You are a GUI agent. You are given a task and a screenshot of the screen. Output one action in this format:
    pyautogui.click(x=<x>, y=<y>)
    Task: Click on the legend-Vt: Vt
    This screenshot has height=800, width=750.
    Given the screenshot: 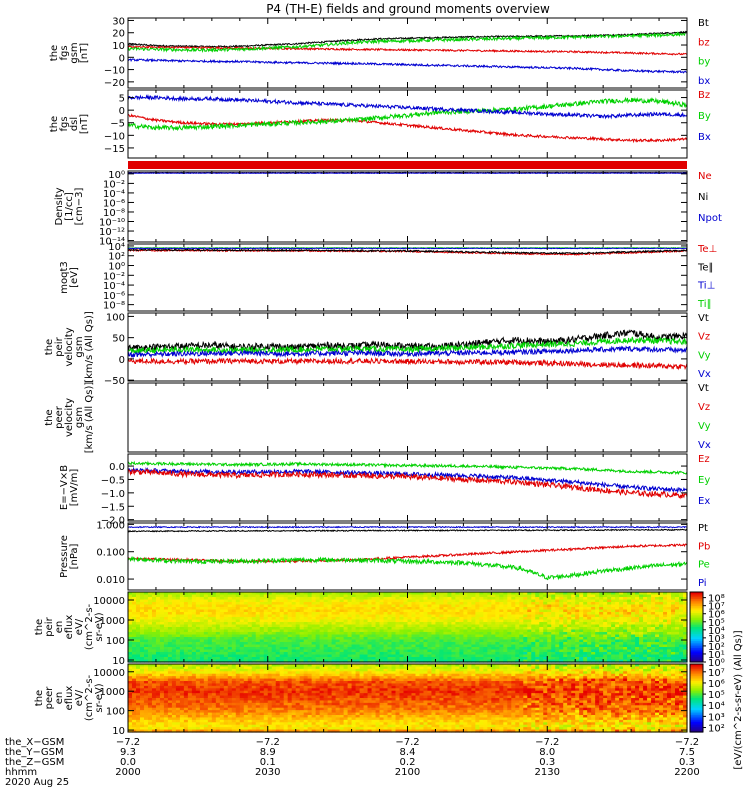 What is the action you would take?
    pyautogui.click(x=703, y=318)
    